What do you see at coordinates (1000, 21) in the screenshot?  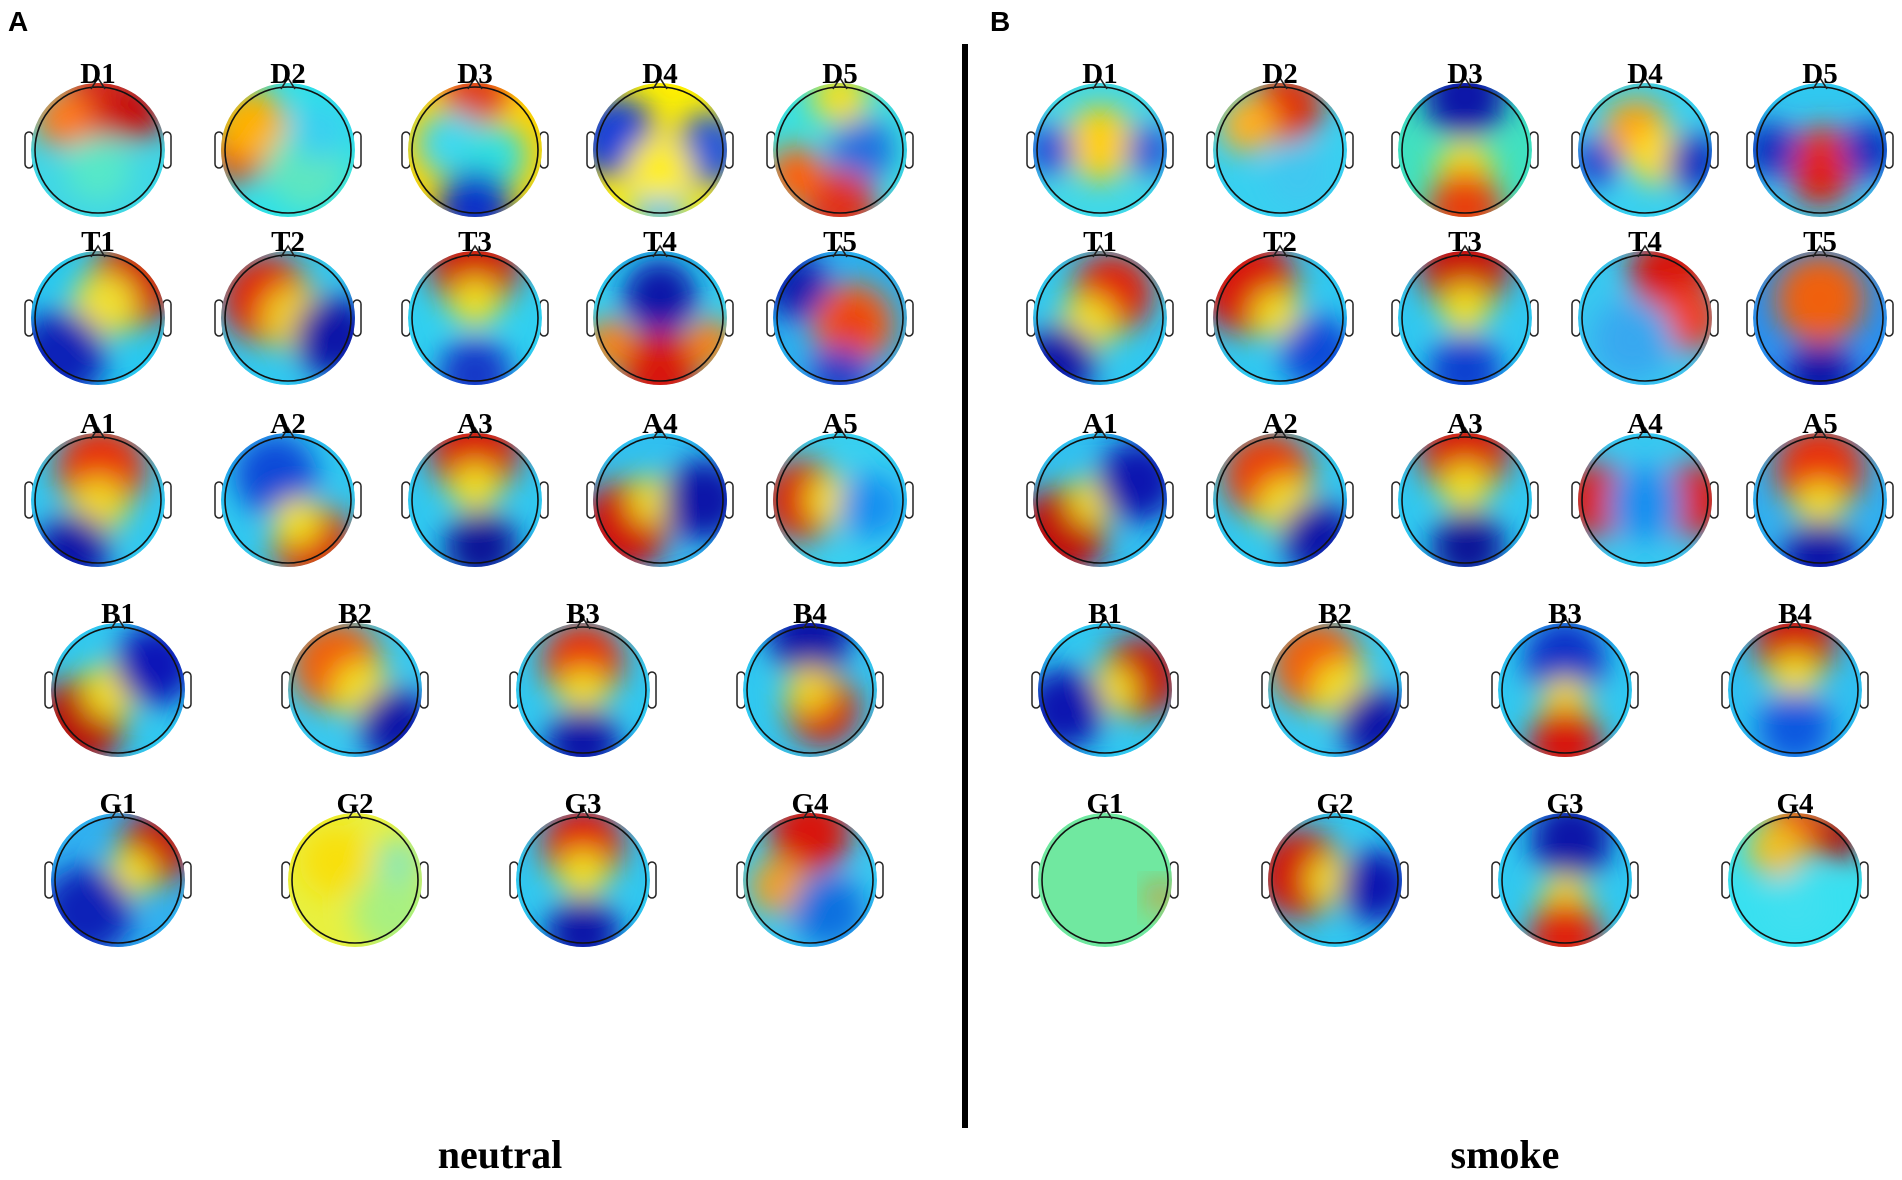 I see `panel-b-letter: B` at bounding box center [1000, 21].